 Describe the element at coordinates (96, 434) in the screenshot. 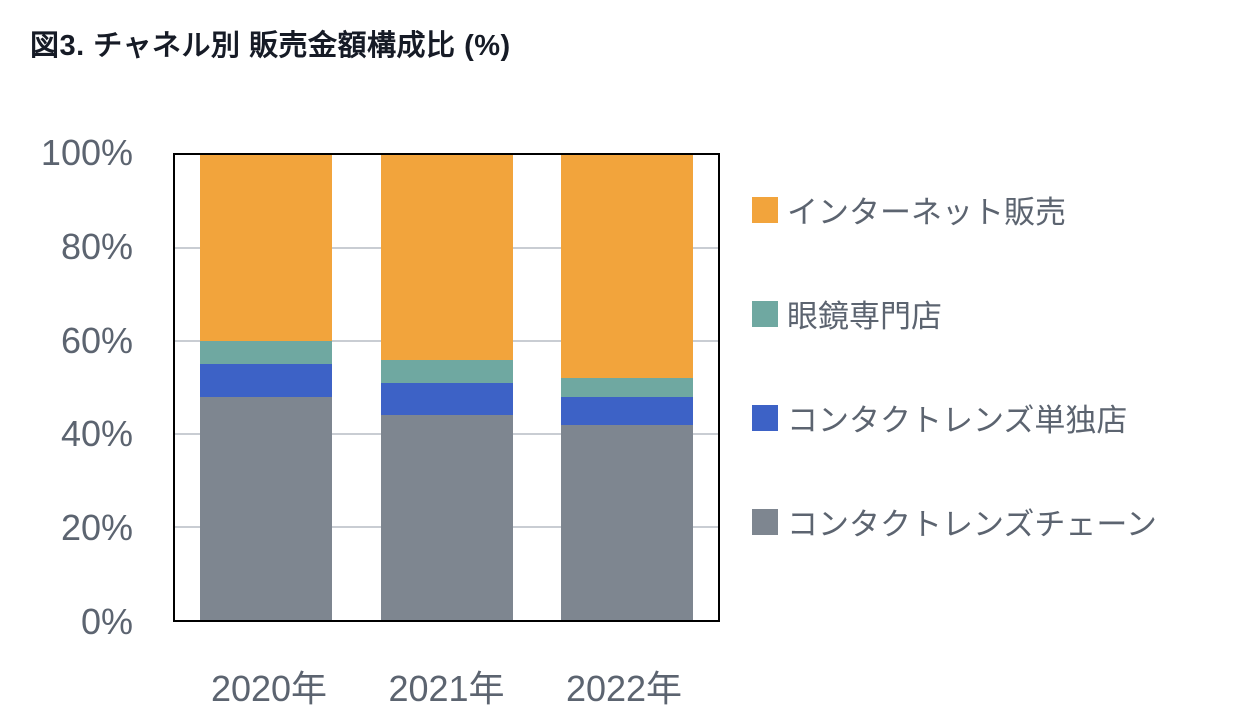

I see `y-tick-label: 40%` at that location.